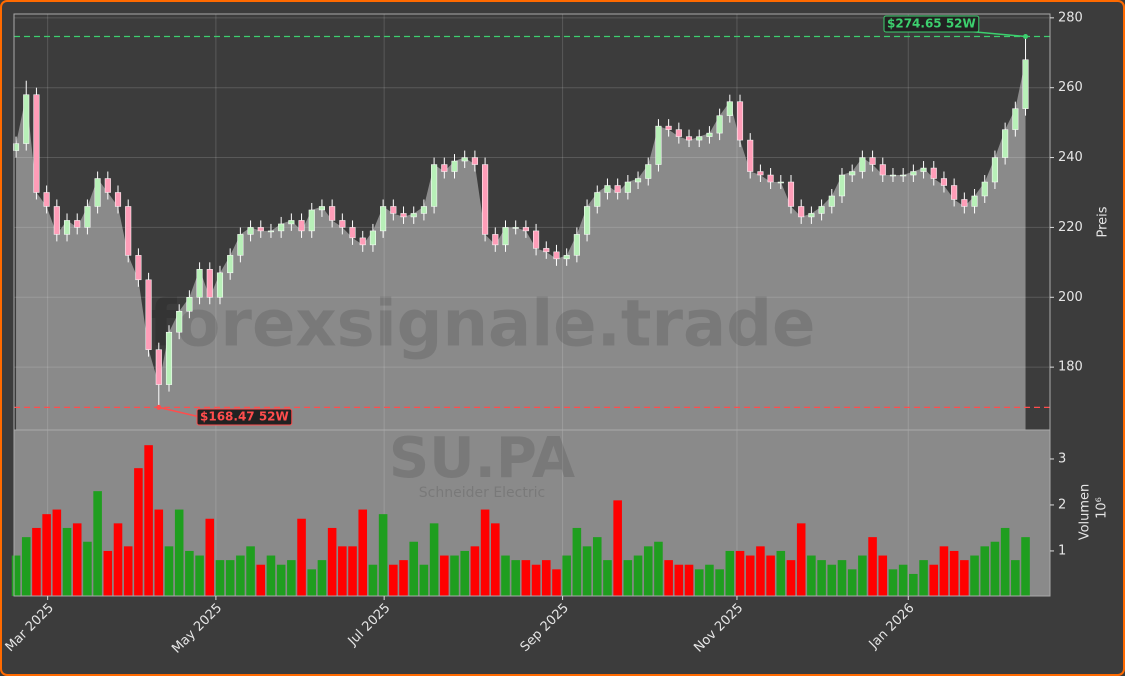 The height and width of the screenshot is (676, 1125). What do you see at coordinates (1070, 367) in the screenshot?
I see `y-tick-label: 180` at bounding box center [1070, 367].